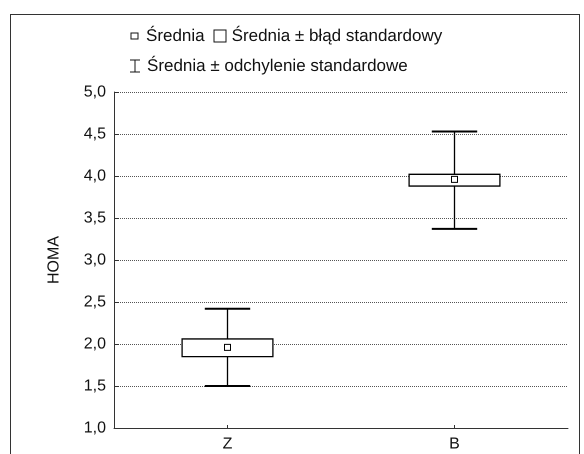 This screenshot has width=584, height=454. Describe the element at coordinates (95, 428) in the screenshot. I see `y-tick-label: 1,0` at that location.